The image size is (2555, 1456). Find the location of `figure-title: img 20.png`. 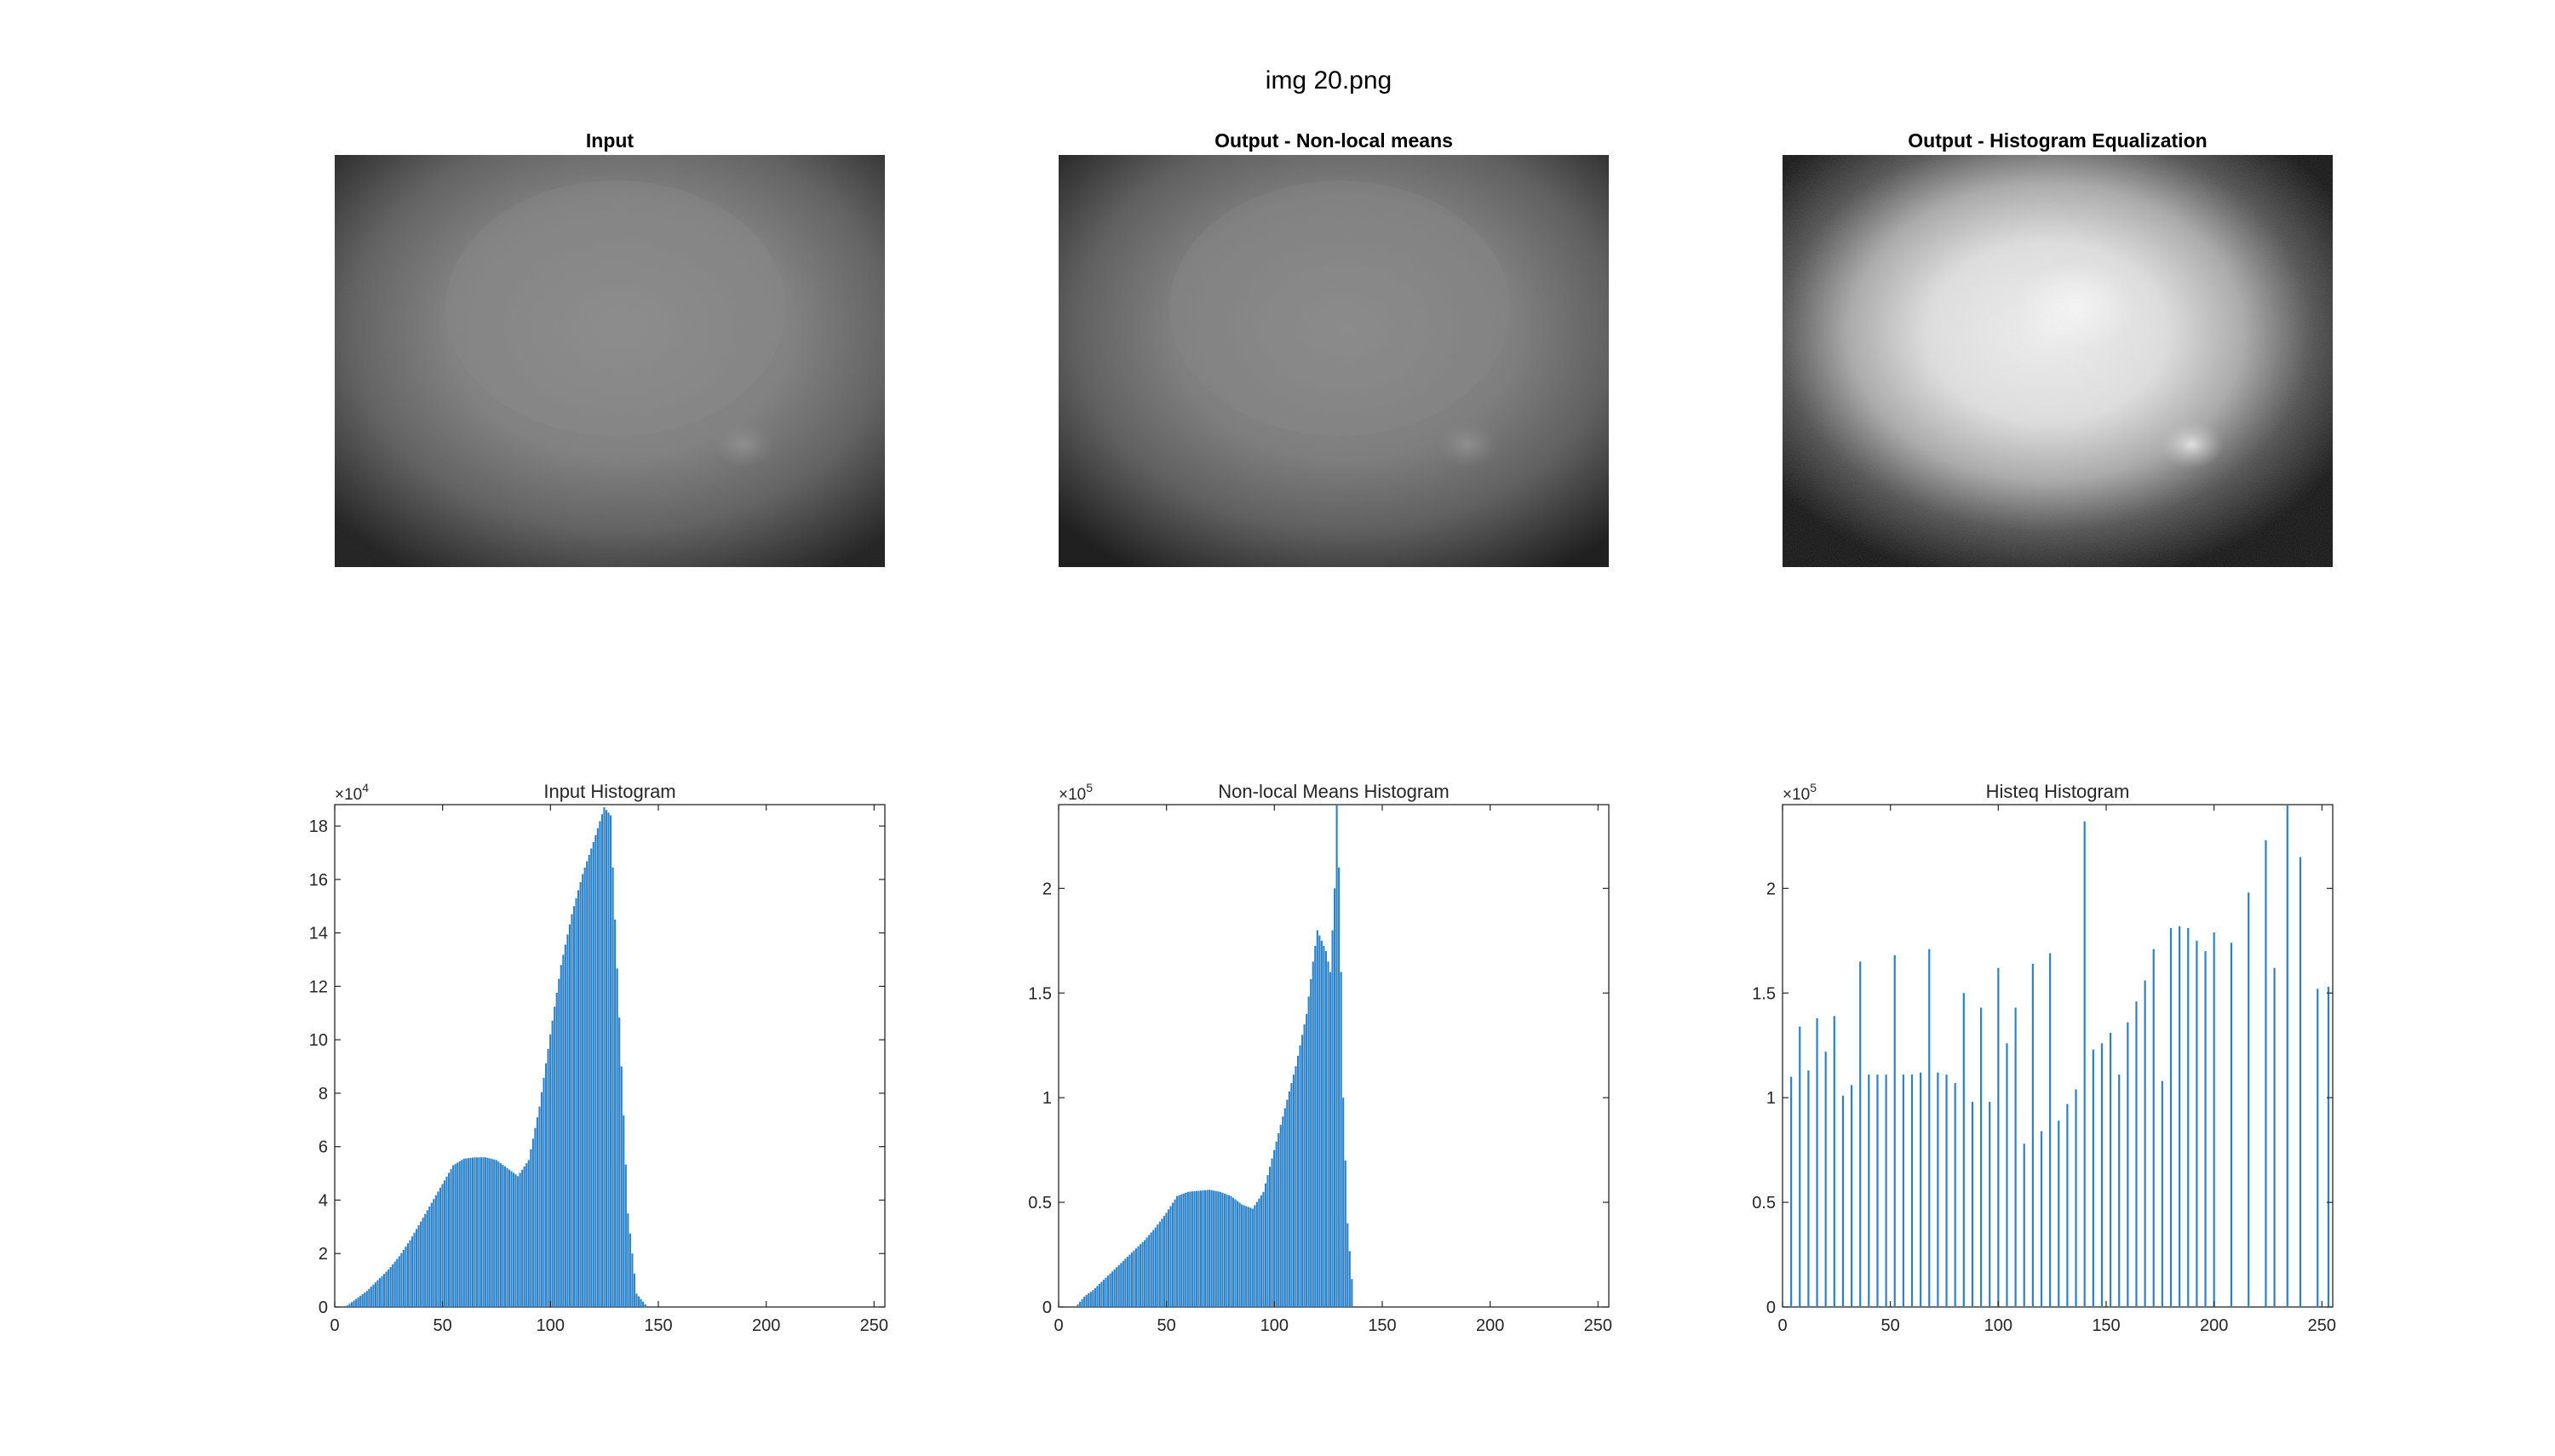

figure-title: img 20.png is located at coordinates (1328, 81).